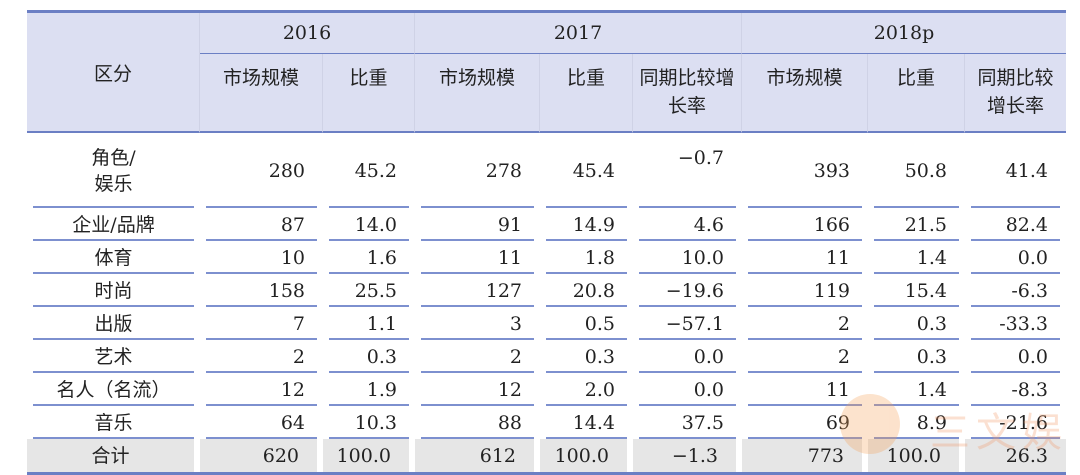 Image resolution: width=1080 pixels, height=475 pixels. What do you see at coordinates (307, 33) in the screenshot?
I see `year-2016-header: 2016` at bounding box center [307, 33].